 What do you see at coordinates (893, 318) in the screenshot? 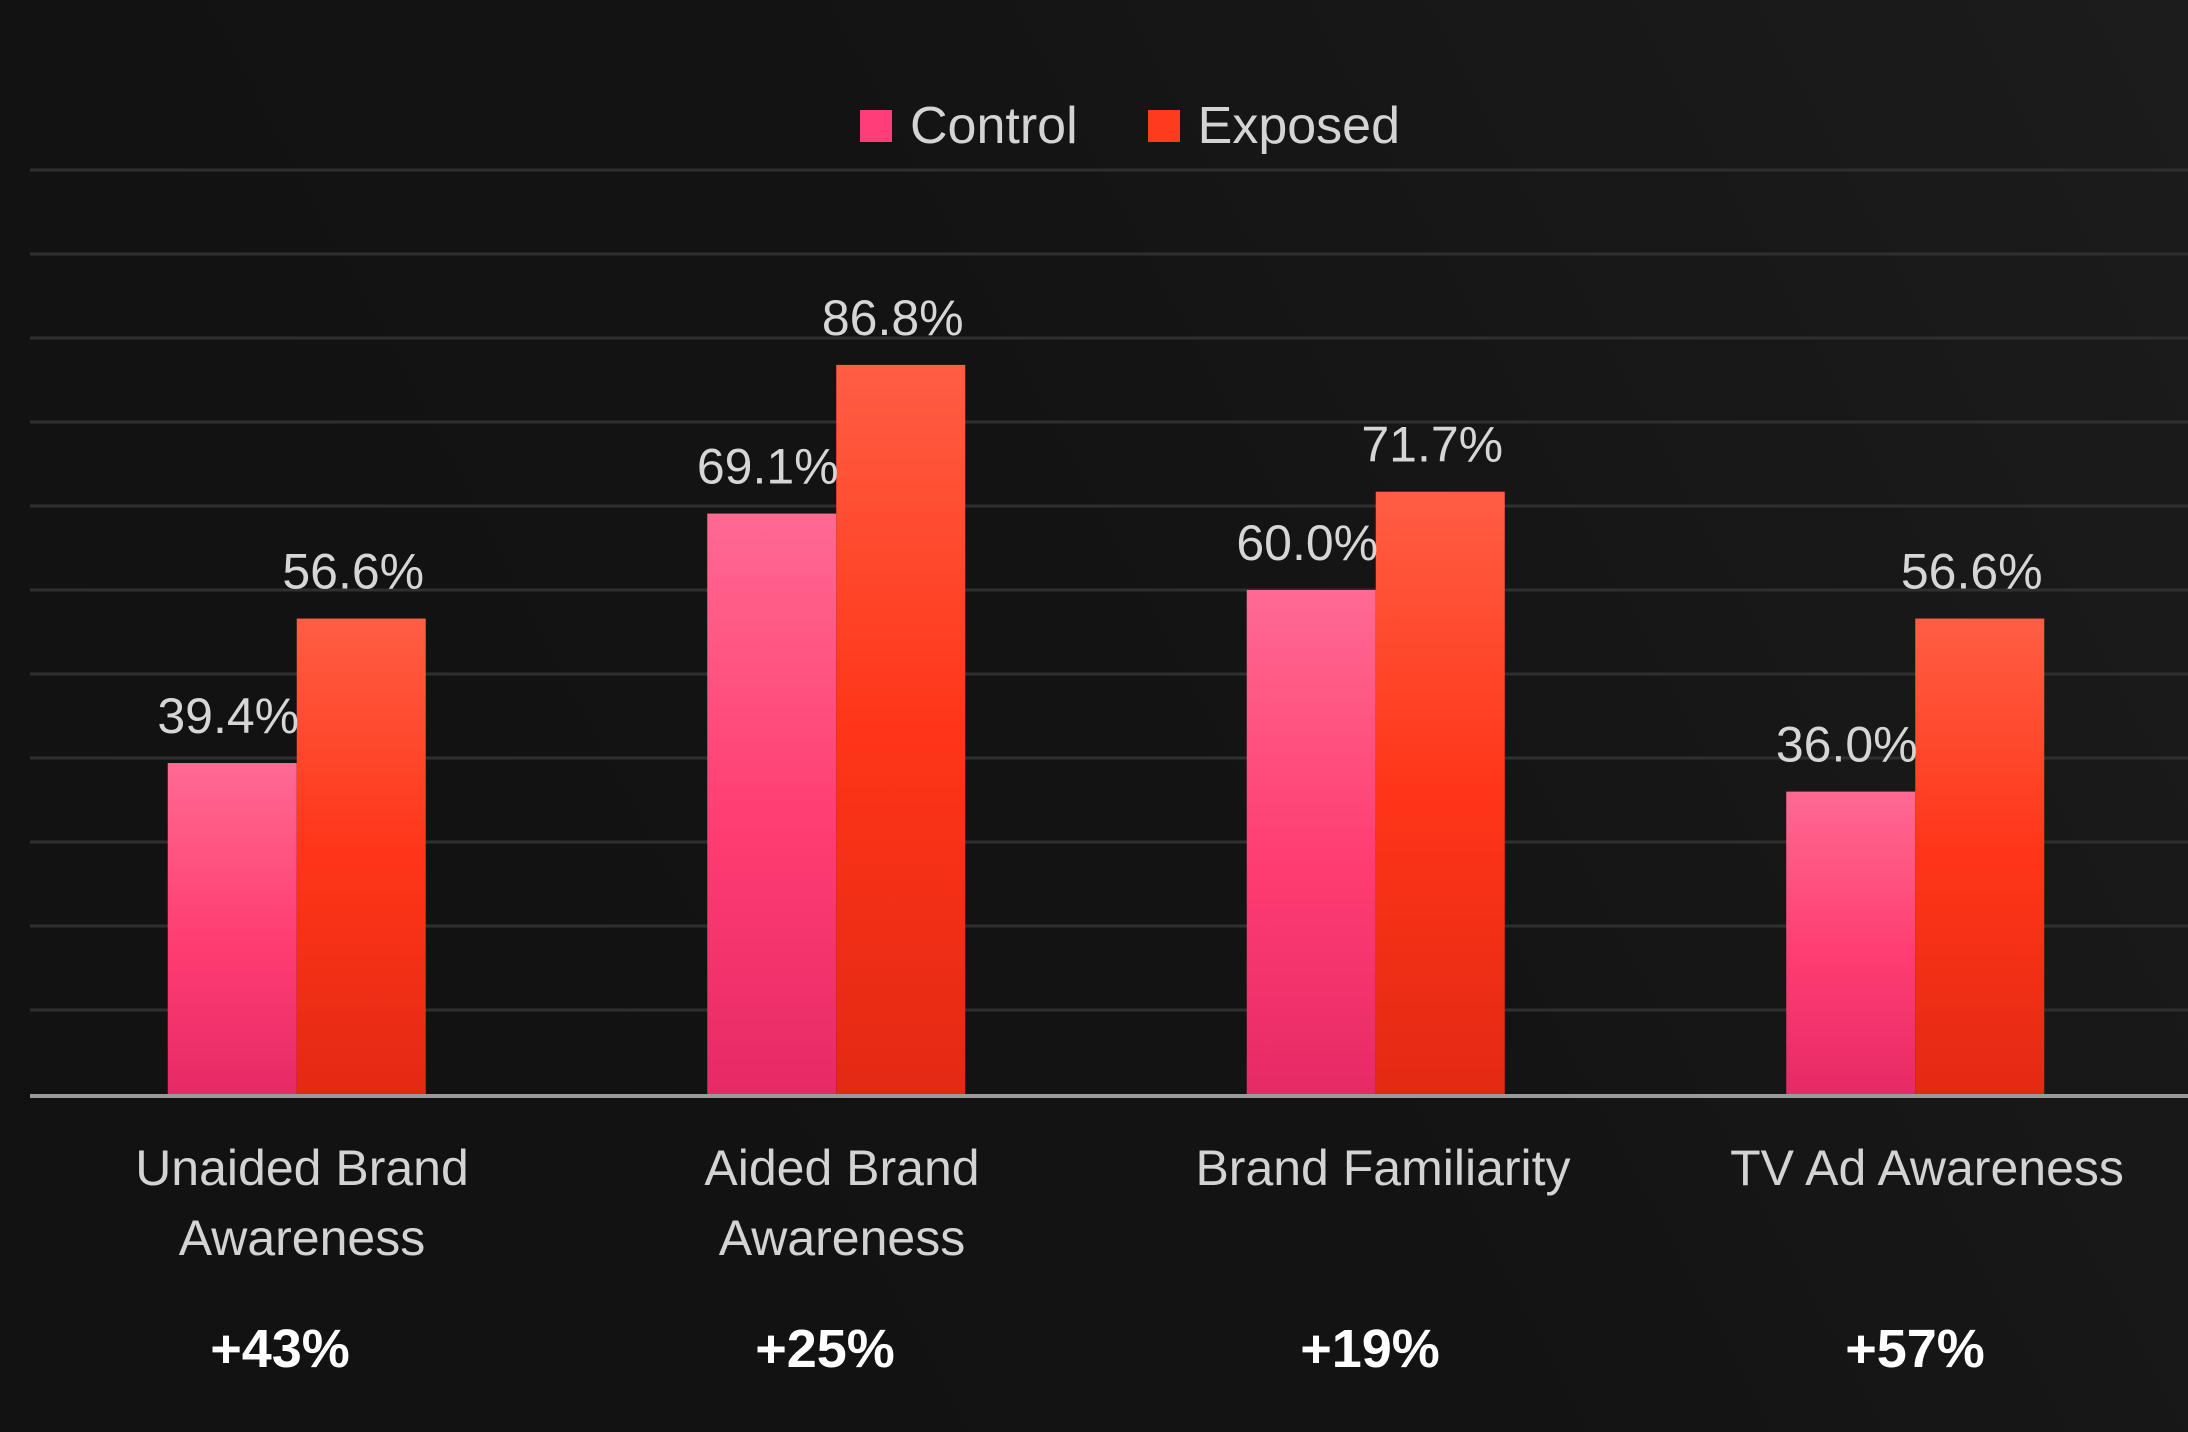
I see `data-label-exposed: 86.8%` at bounding box center [893, 318].